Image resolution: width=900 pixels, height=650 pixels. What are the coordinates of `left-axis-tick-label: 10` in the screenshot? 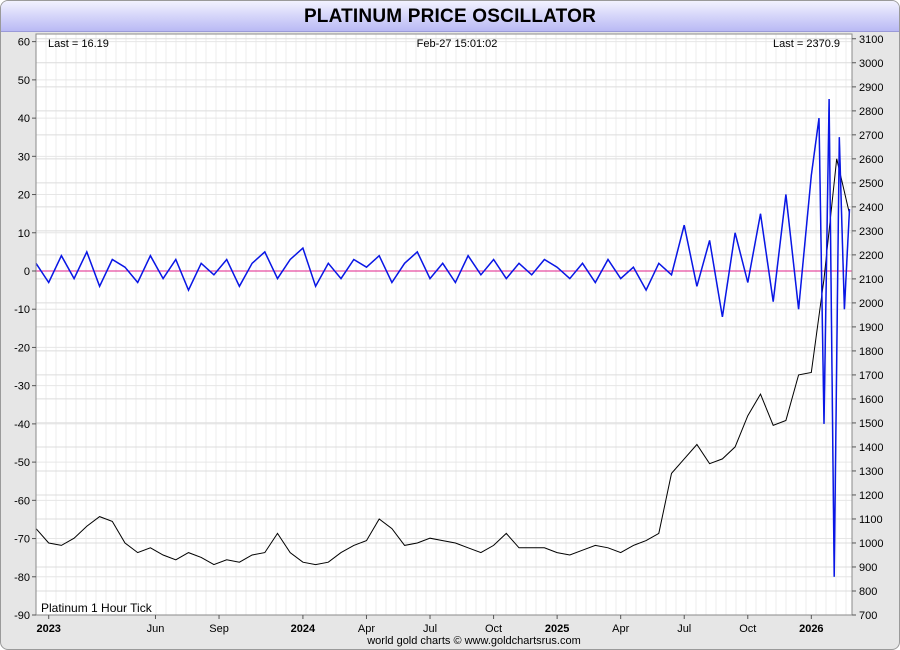 It's located at (24, 234).